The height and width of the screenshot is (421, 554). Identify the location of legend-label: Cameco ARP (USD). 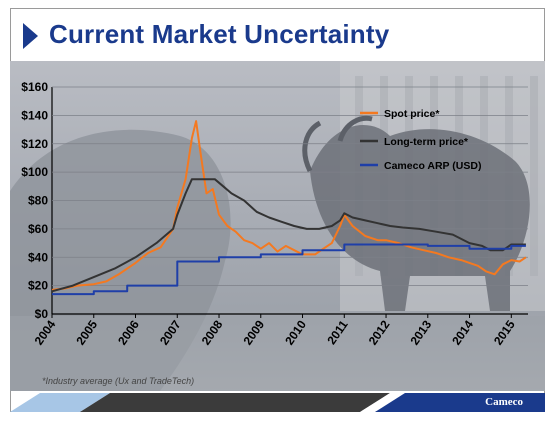
(432, 166).